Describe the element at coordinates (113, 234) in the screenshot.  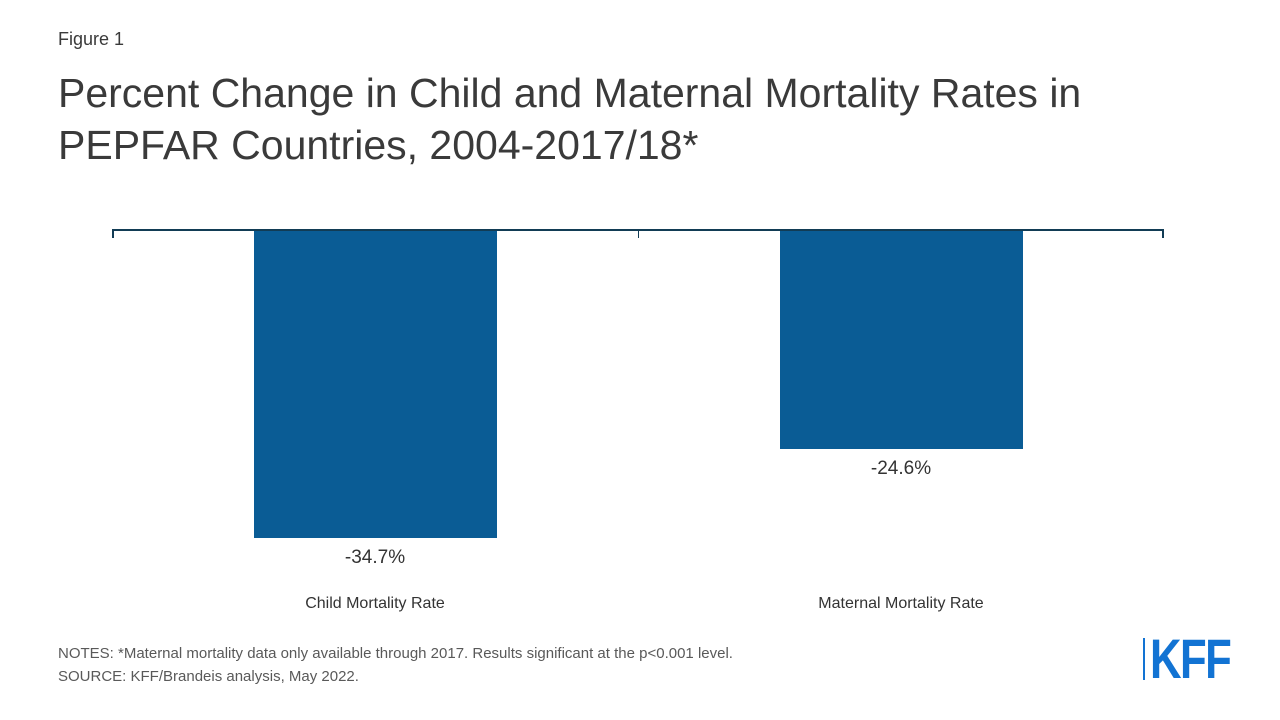
I see `axis-tick-left` at that location.